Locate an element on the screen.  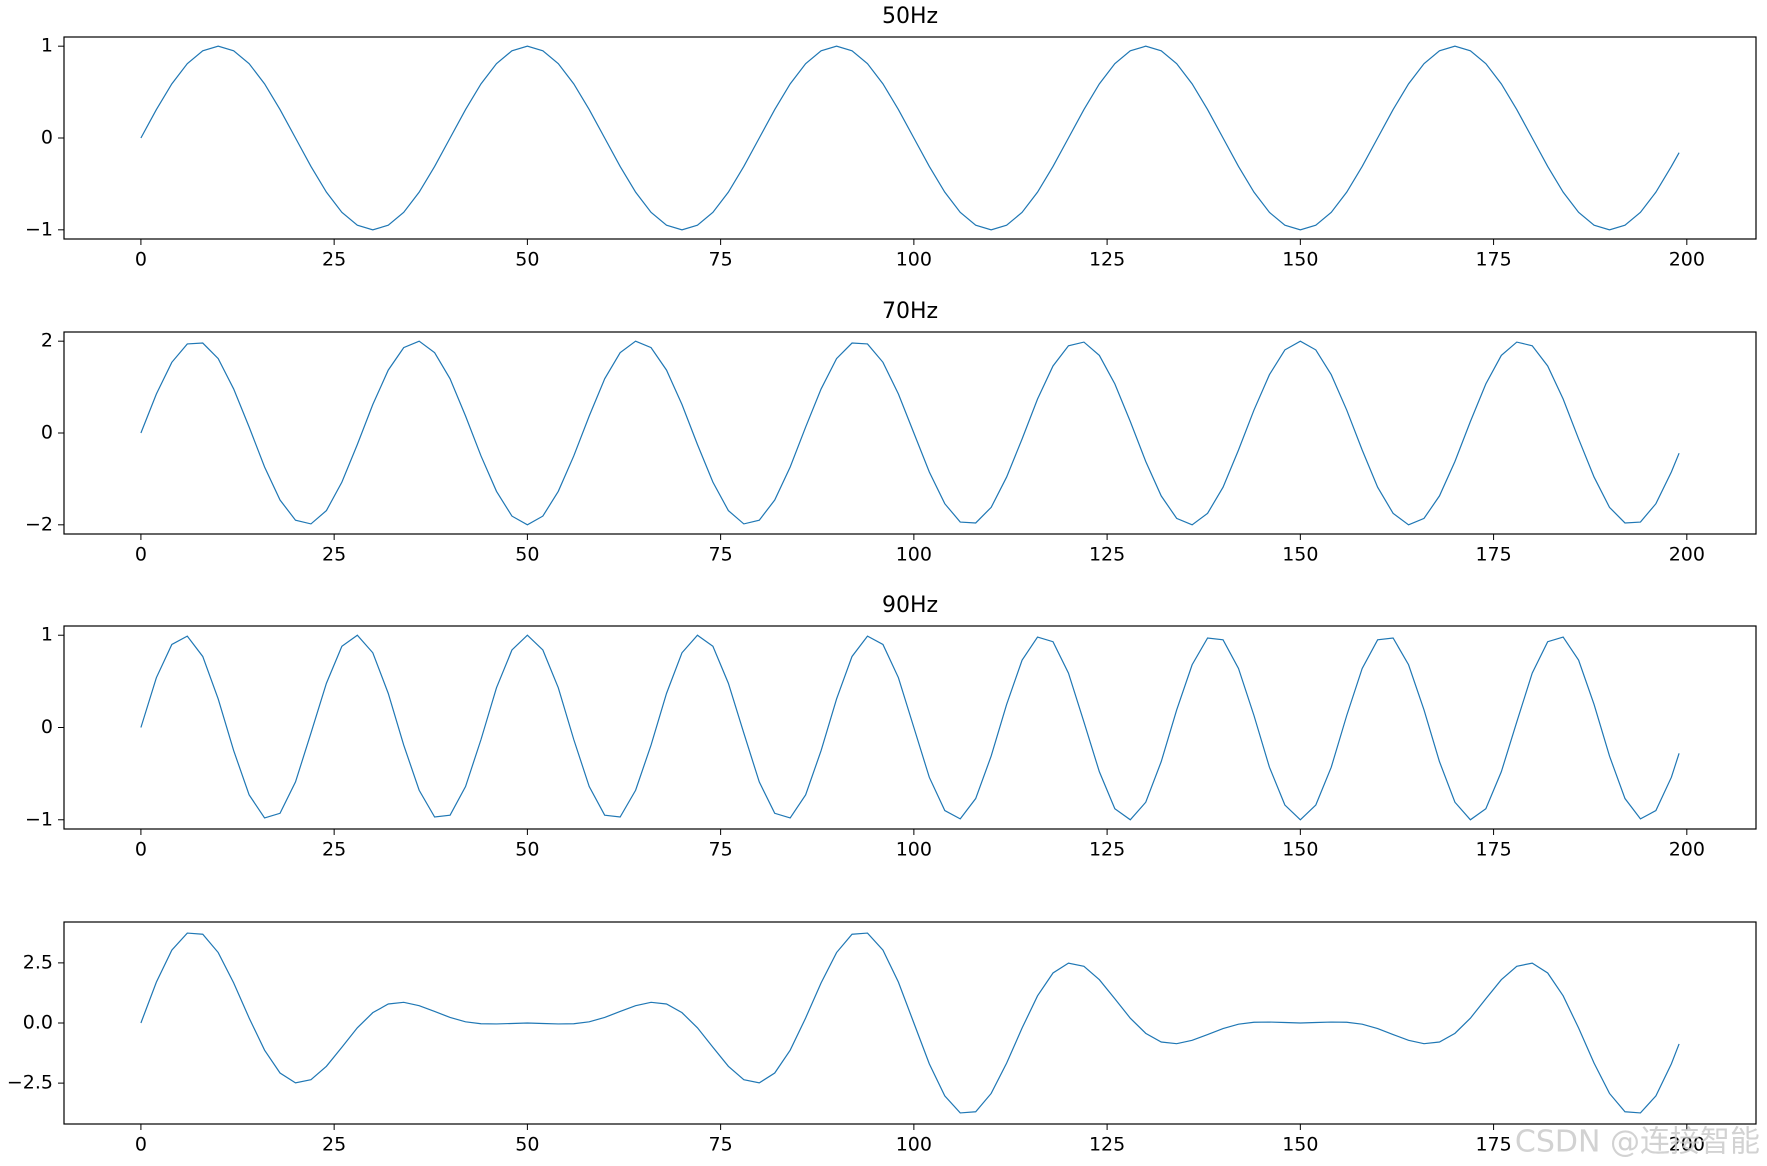
y-tick-label: −2.5 is located at coordinates (30, 1083).